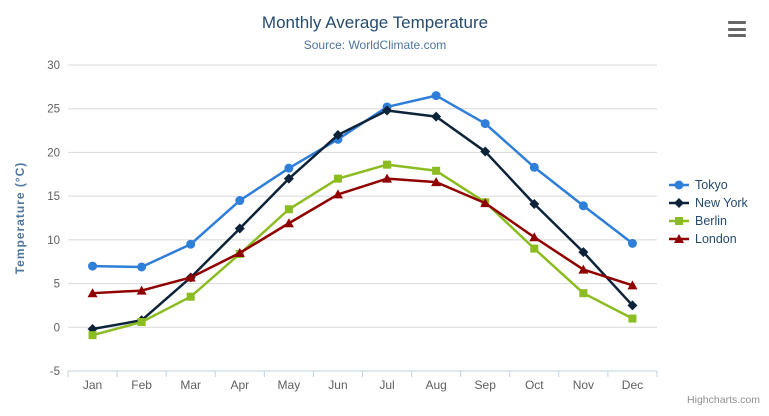  I want to click on legend-symbol-diamond-icon, so click(679, 202).